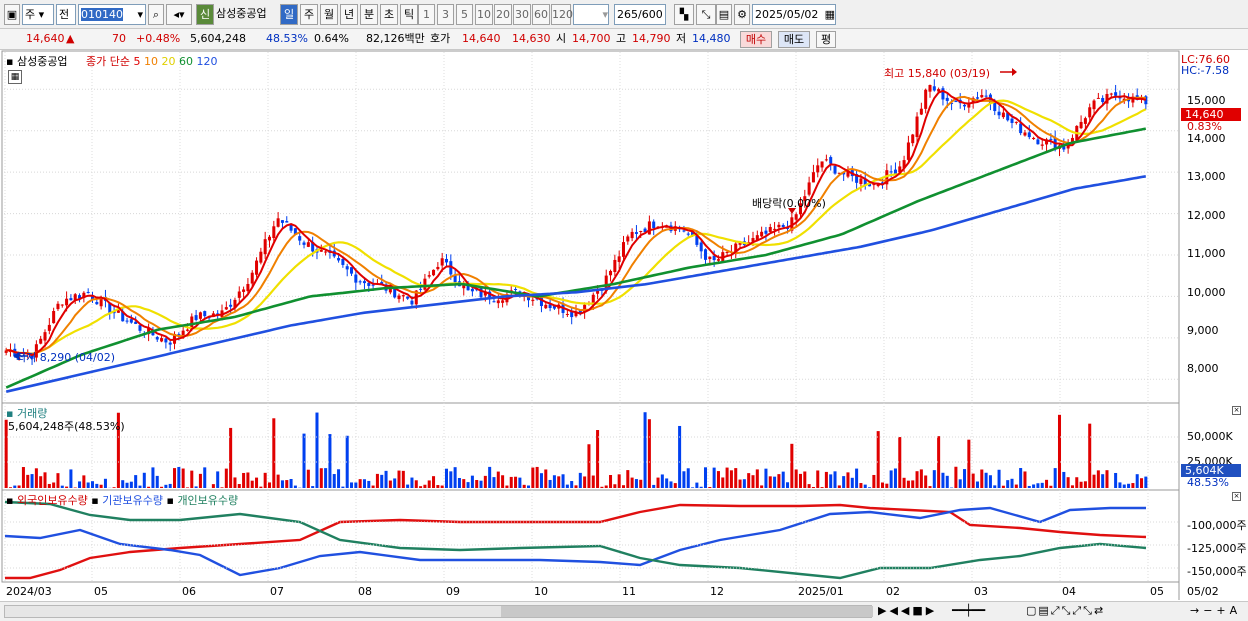  What do you see at coordinates (464, 14) in the screenshot?
I see `interval-5: 5` at bounding box center [464, 14].